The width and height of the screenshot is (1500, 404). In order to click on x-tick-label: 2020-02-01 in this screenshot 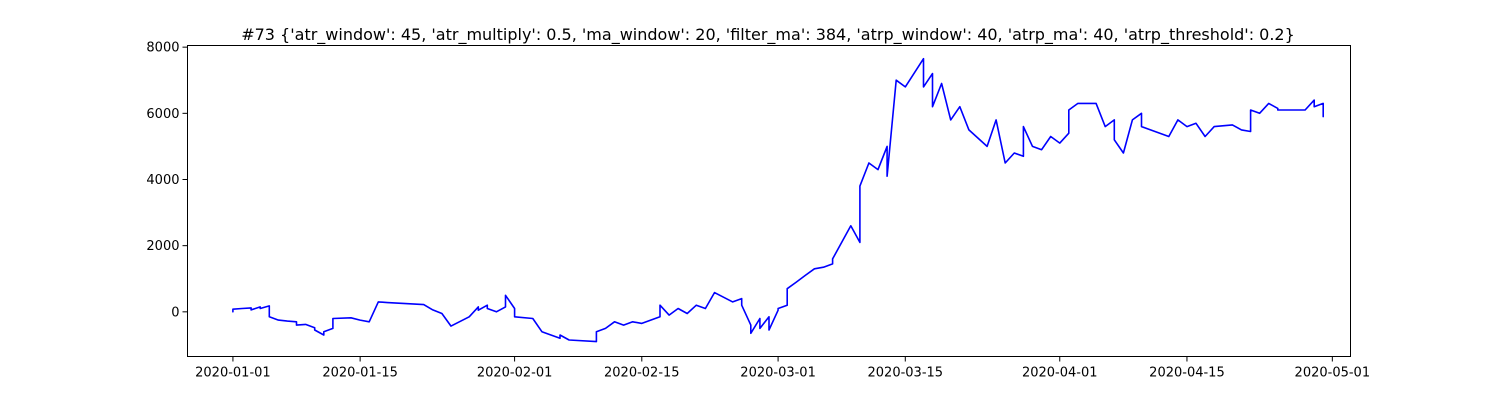, I will do `click(515, 373)`.